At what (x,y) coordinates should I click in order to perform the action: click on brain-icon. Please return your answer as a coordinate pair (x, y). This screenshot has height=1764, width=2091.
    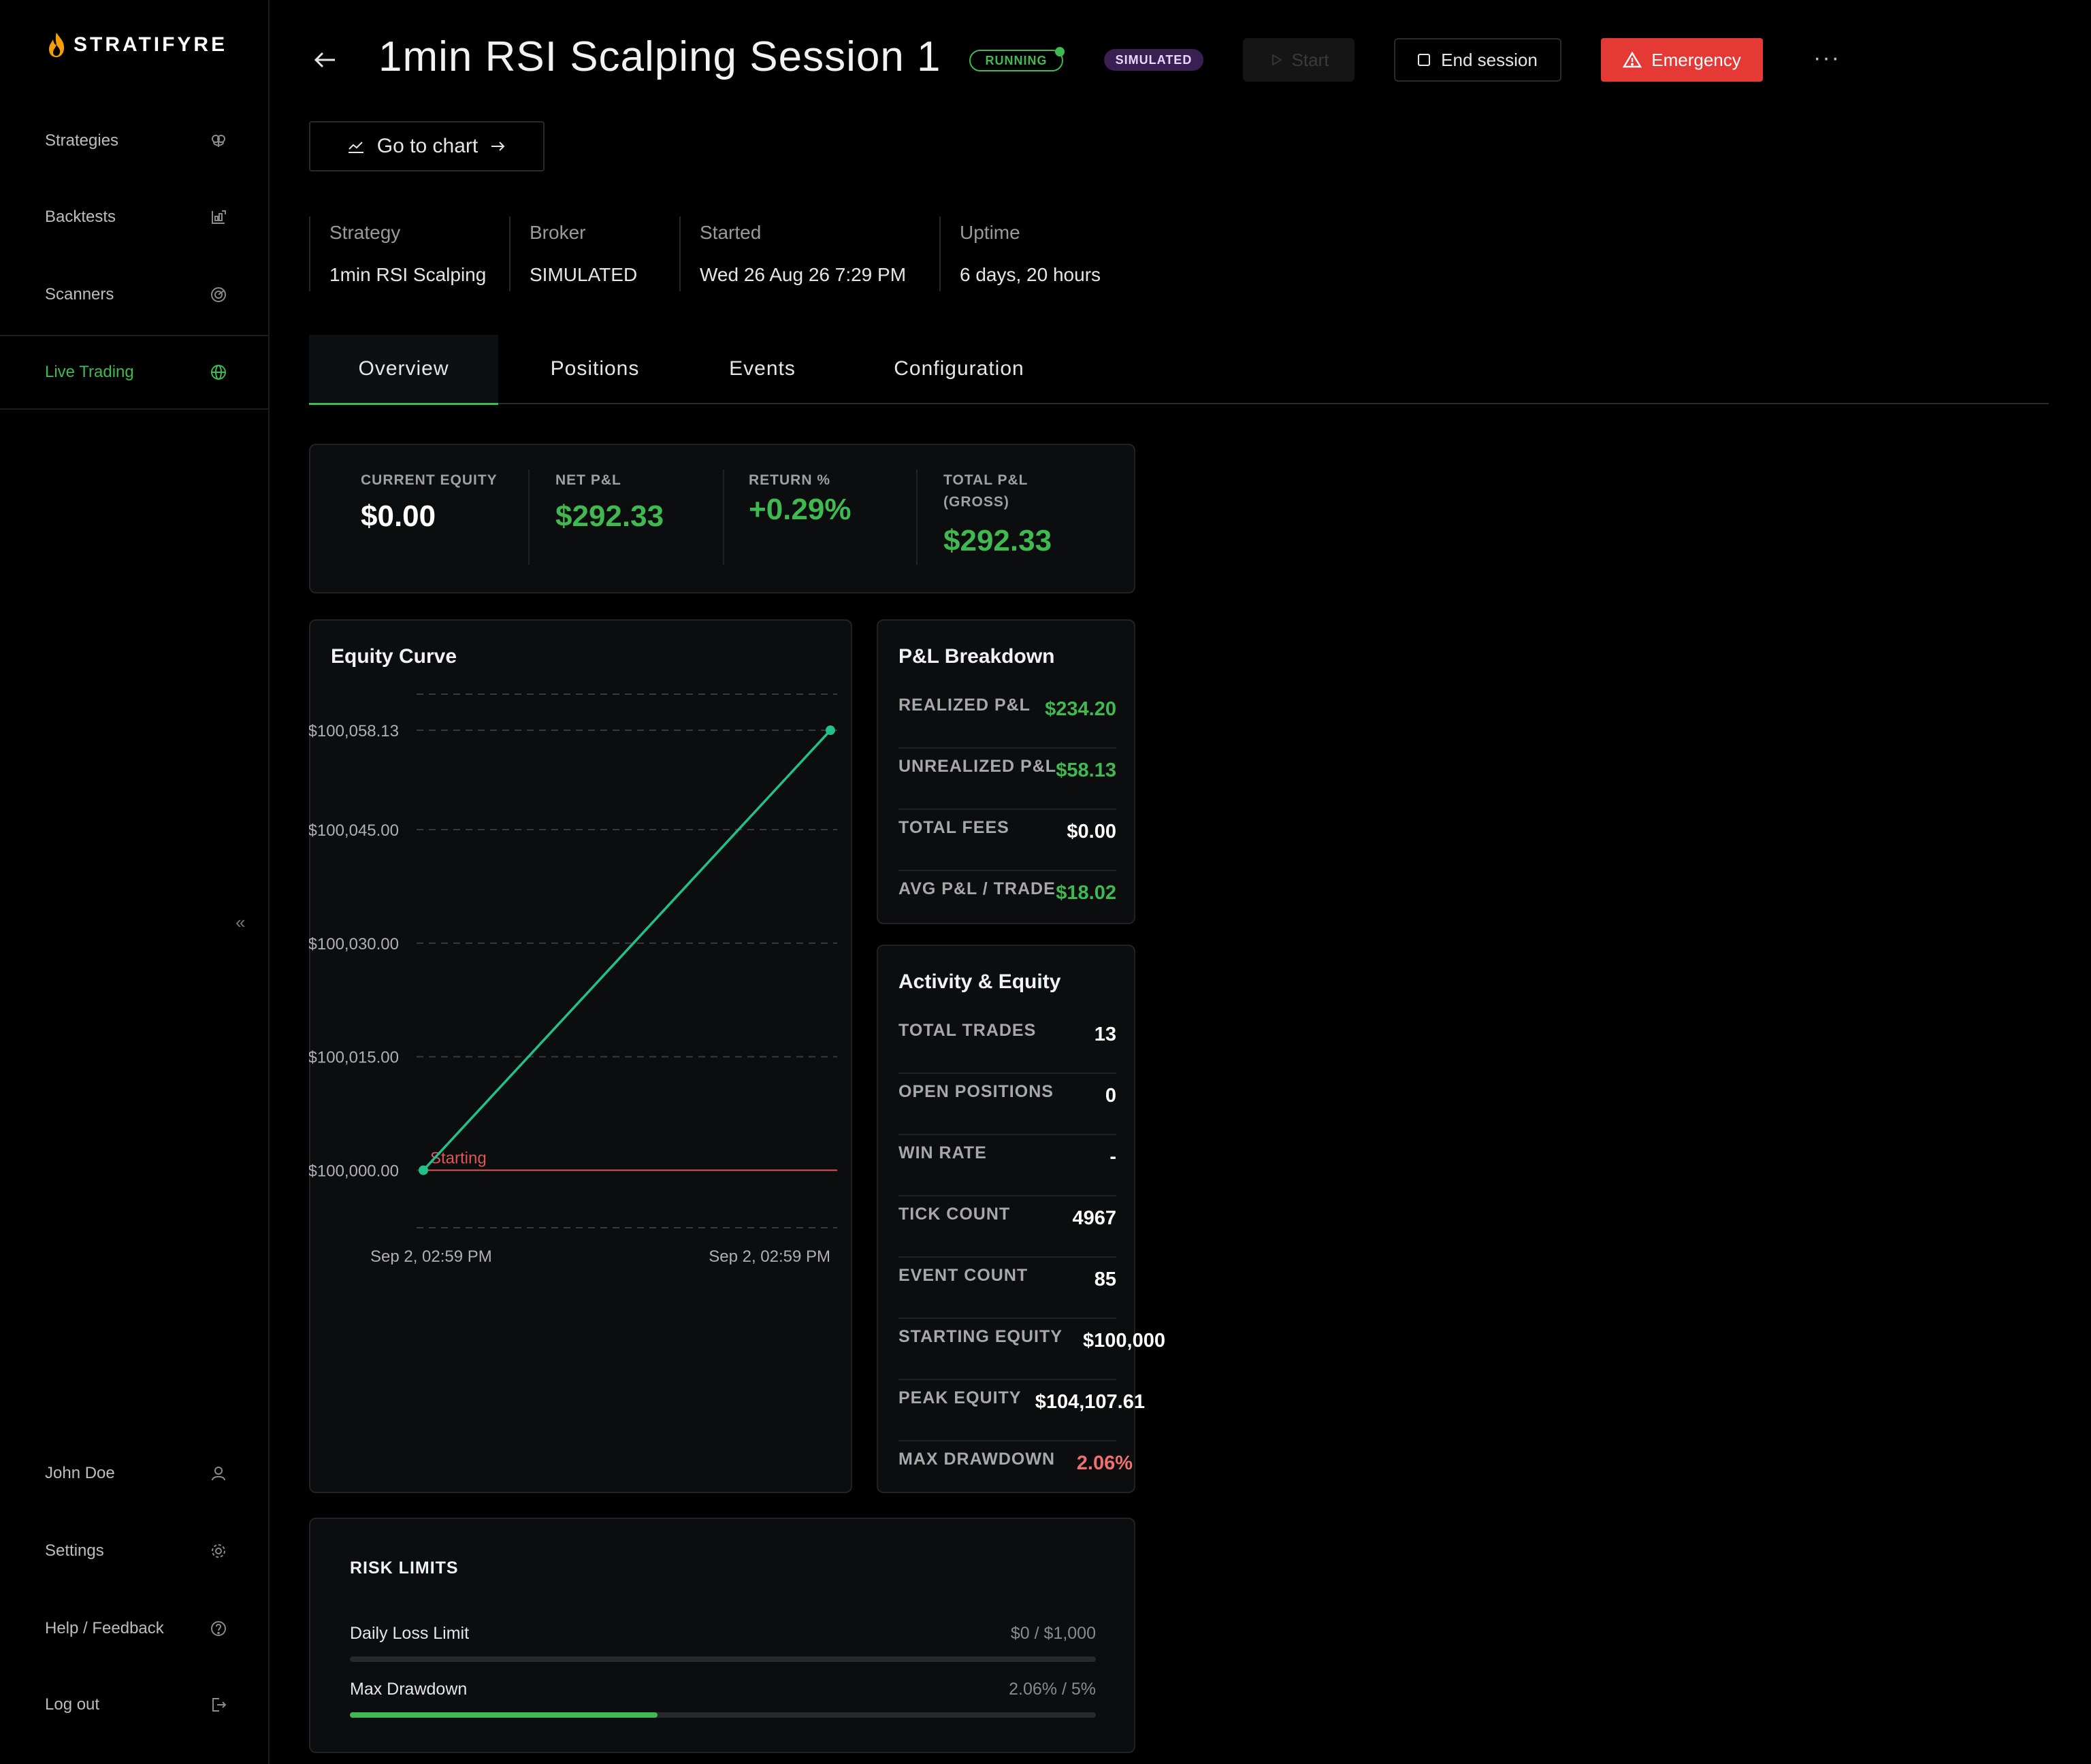
    Looking at the image, I should click on (218, 141).